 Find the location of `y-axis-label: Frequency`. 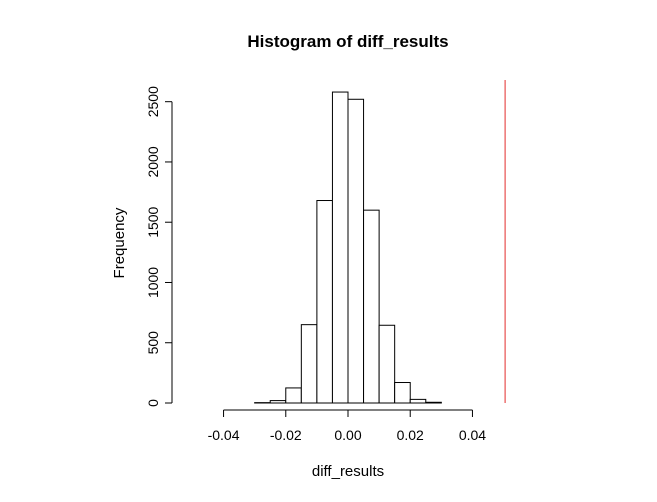

y-axis-label: Frequency is located at coordinates (119, 242).